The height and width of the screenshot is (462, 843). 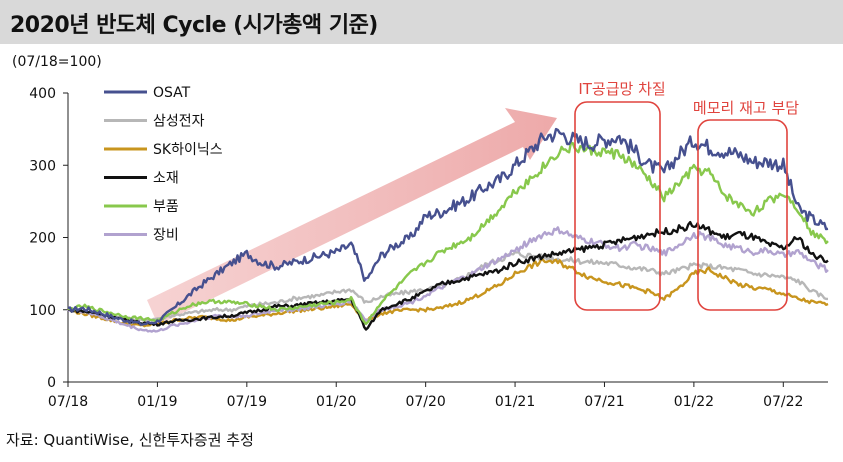 What do you see at coordinates (166, 179) in the screenshot?
I see `legend-label: 소재` at bounding box center [166, 179].